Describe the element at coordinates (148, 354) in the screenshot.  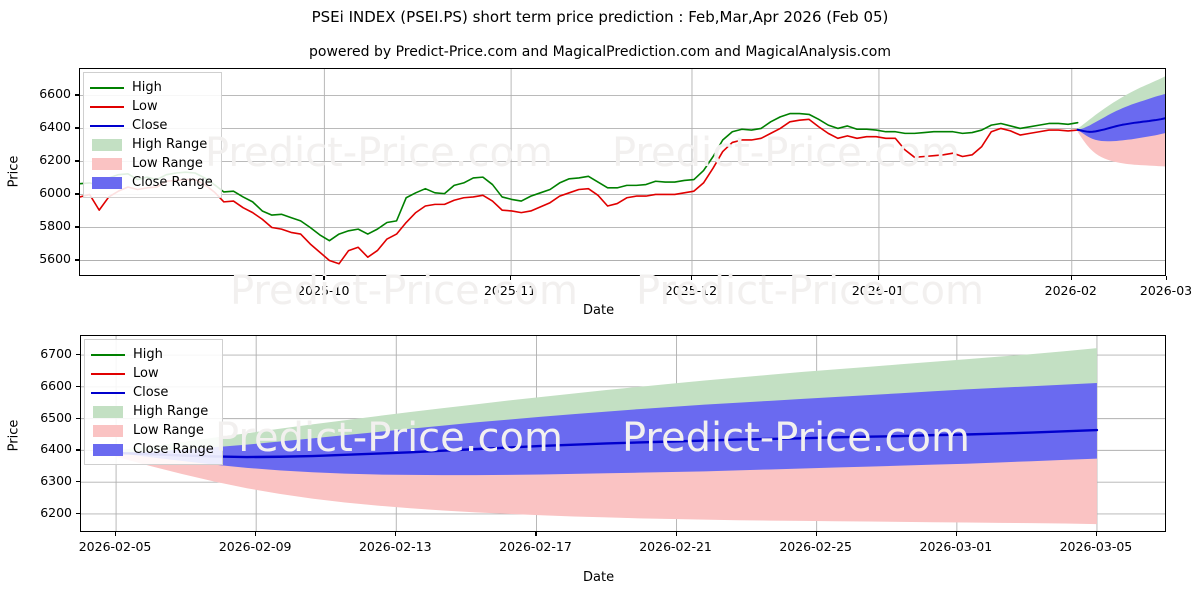
I see `legend-item-label: High` at that location.